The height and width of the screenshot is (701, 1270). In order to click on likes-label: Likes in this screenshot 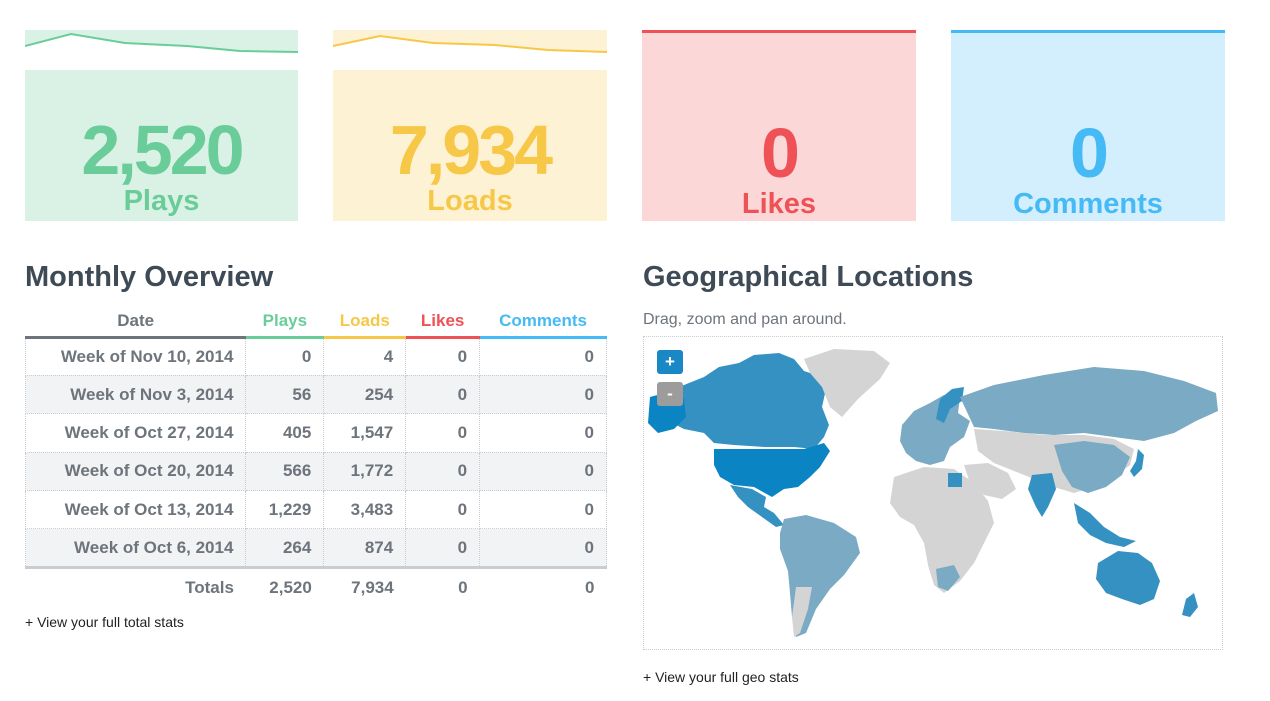, I will do `click(779, 204)`.